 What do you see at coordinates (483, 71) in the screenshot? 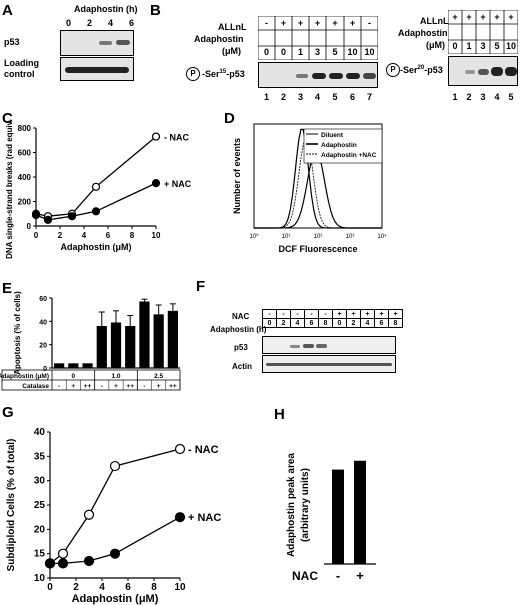
I see `panel-b2-blot` at bounding box center [483, 71].